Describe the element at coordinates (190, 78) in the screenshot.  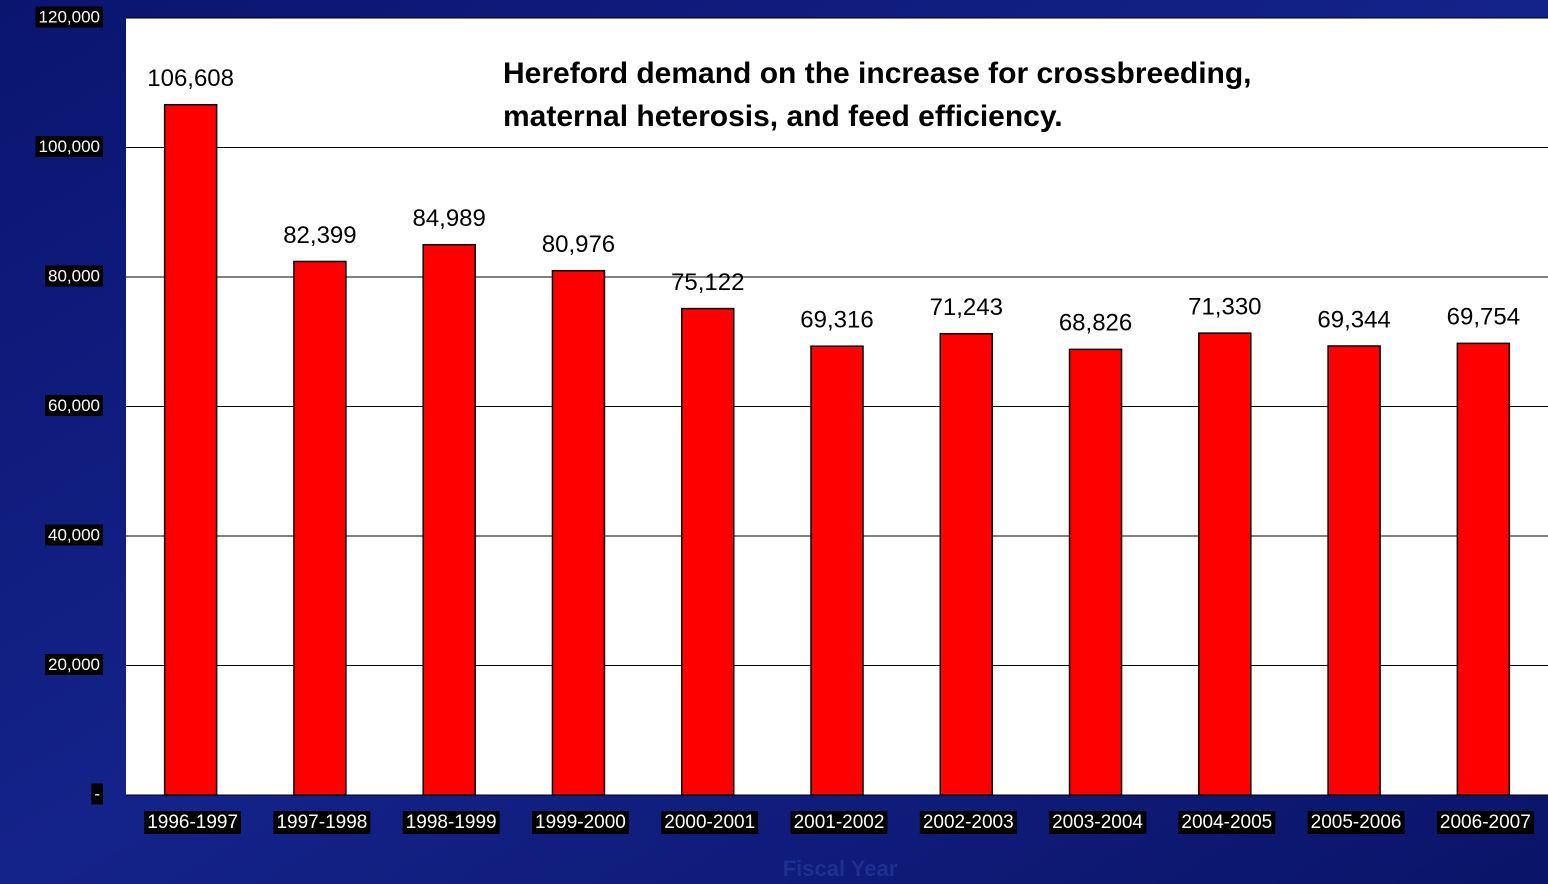
I see `data-label: 106,608` at that location.